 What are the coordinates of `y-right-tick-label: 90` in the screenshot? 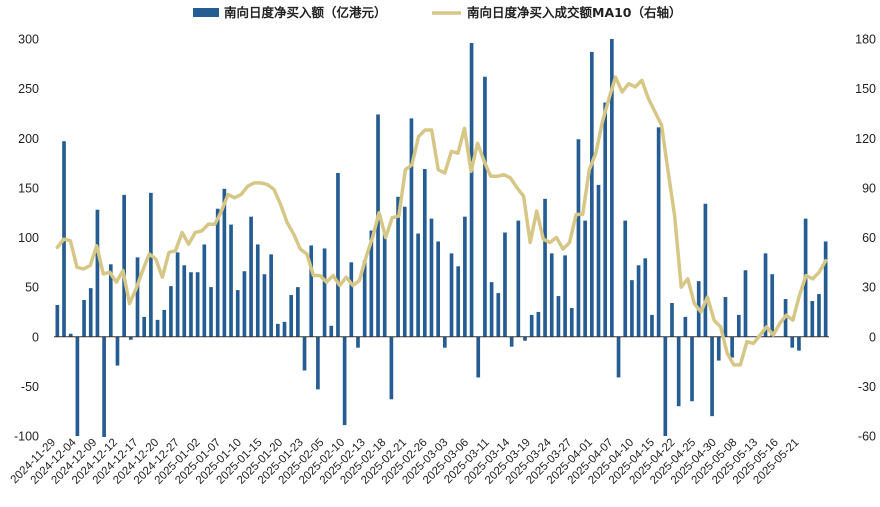 It's located at (869, 188).